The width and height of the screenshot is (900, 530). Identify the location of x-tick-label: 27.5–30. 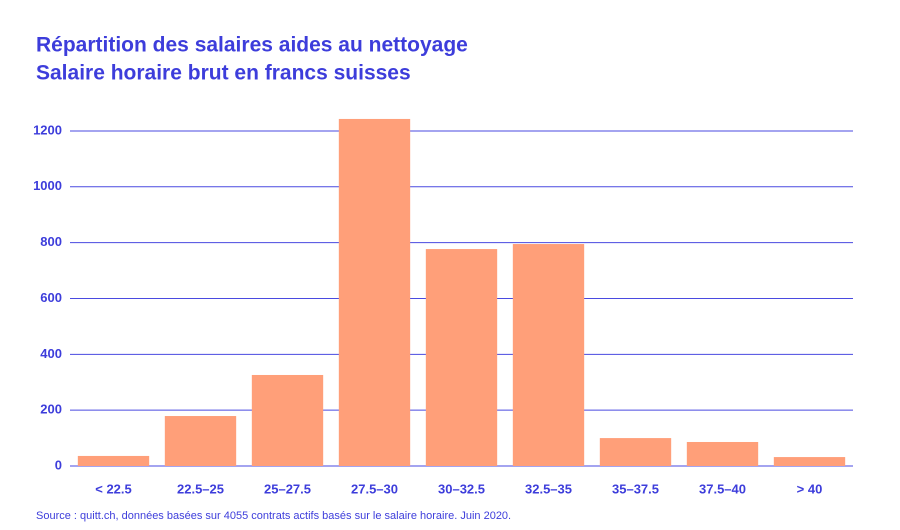
(374, 488).